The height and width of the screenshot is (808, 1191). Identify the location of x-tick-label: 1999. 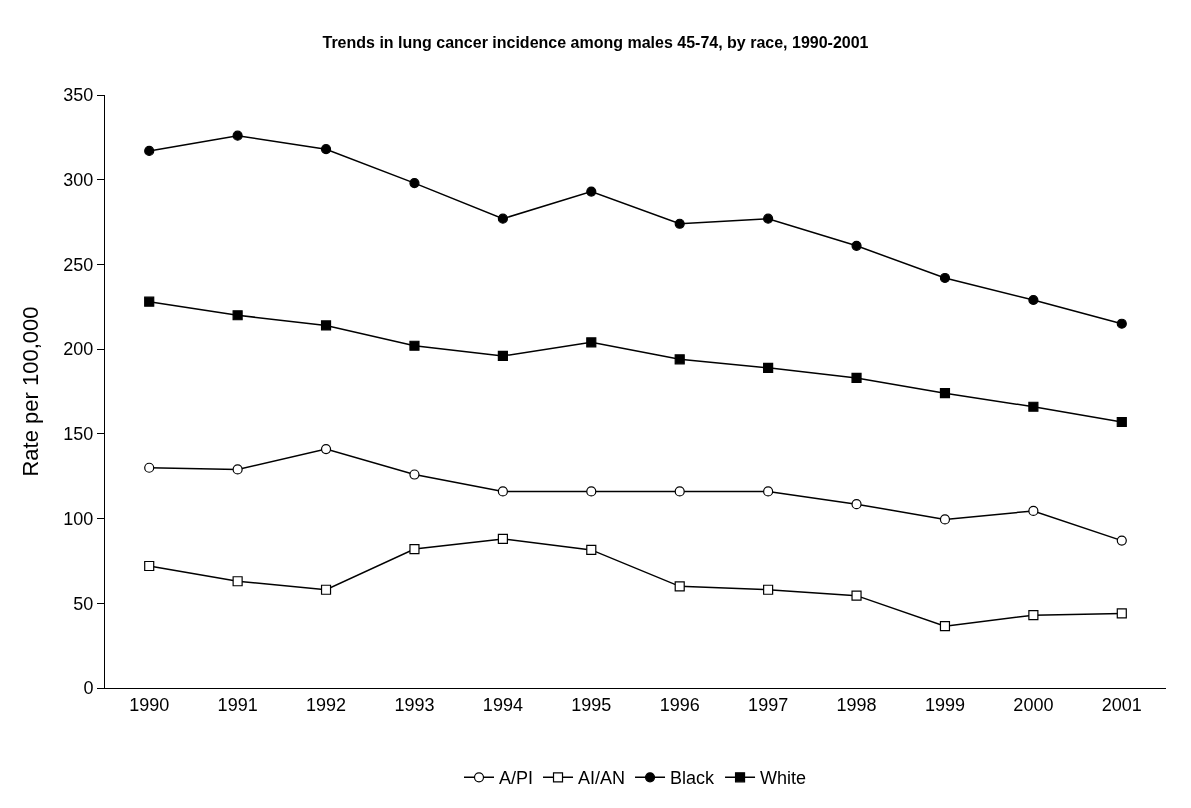
(944, 704).